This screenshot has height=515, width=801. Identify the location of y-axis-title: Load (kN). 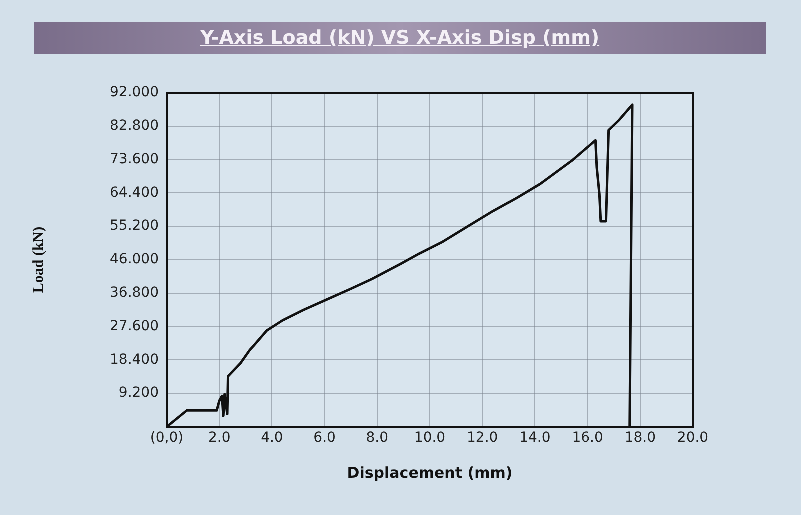
(38, 260).